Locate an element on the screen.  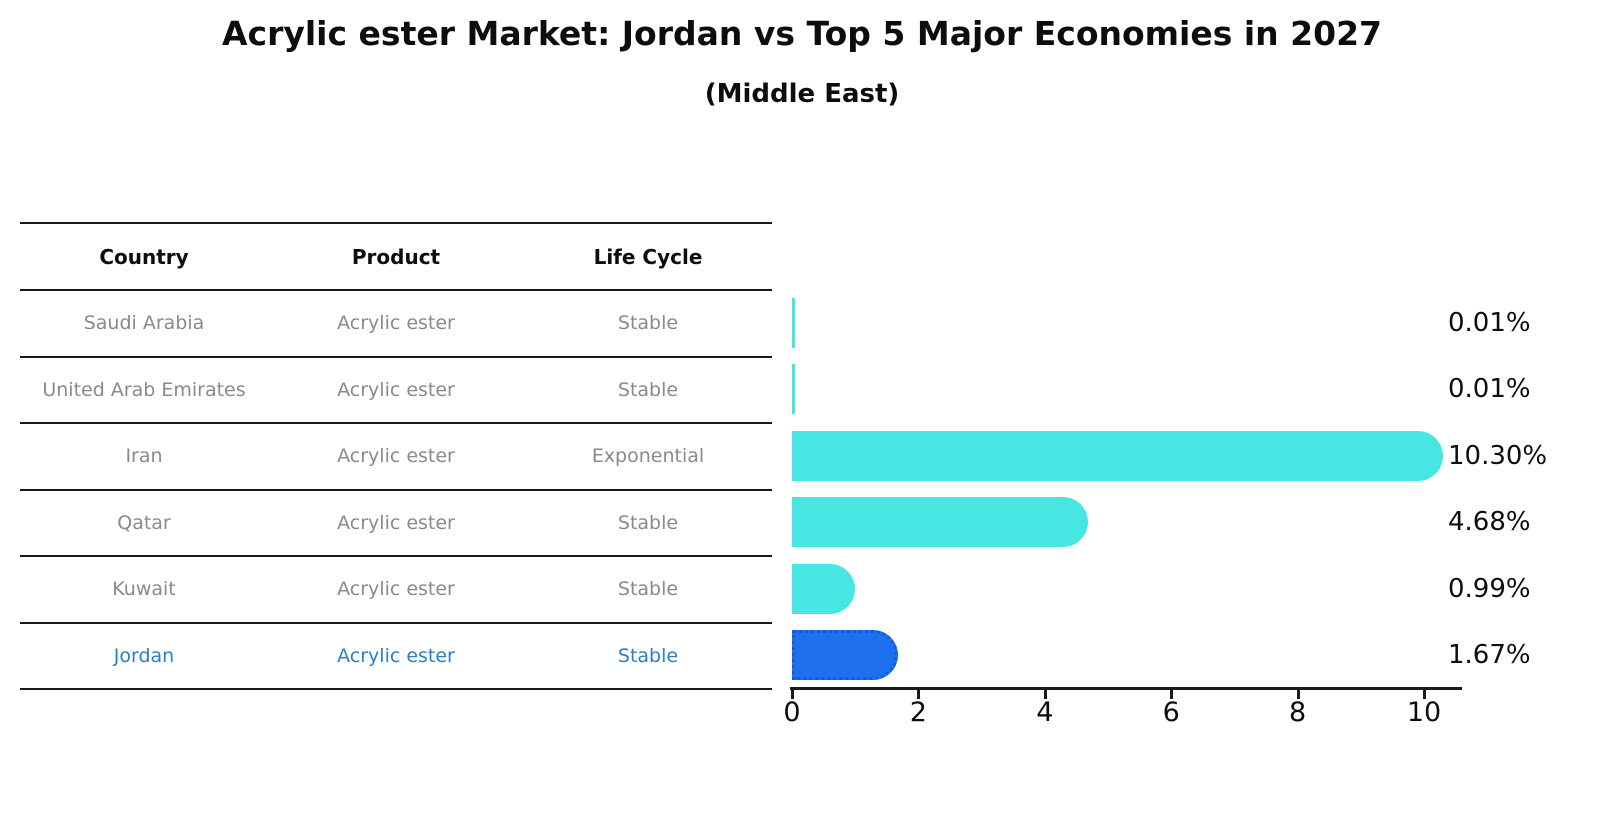
table-row: Saudi Arabia Acrylic ester Stable is located at coordinates (396, 324).